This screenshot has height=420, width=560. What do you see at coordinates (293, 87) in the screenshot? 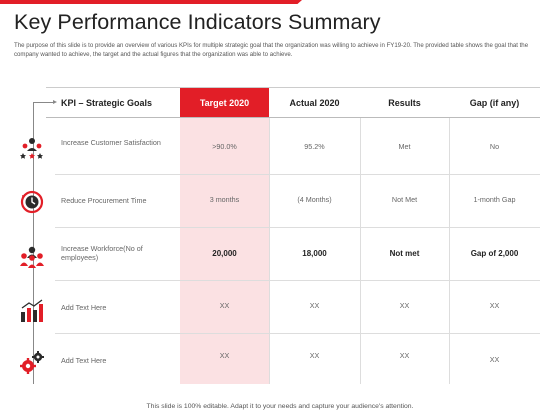
I see `table-top-border` at bounding box center [293, 87].